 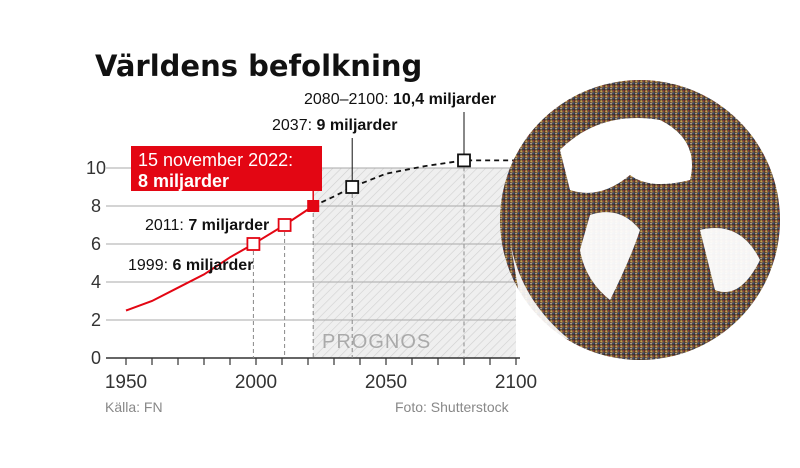 What do you see at coordinates (213, 265) in the screenshot?
I see `annotation-value: 6 miljarder` at bounding box center [213, 265].